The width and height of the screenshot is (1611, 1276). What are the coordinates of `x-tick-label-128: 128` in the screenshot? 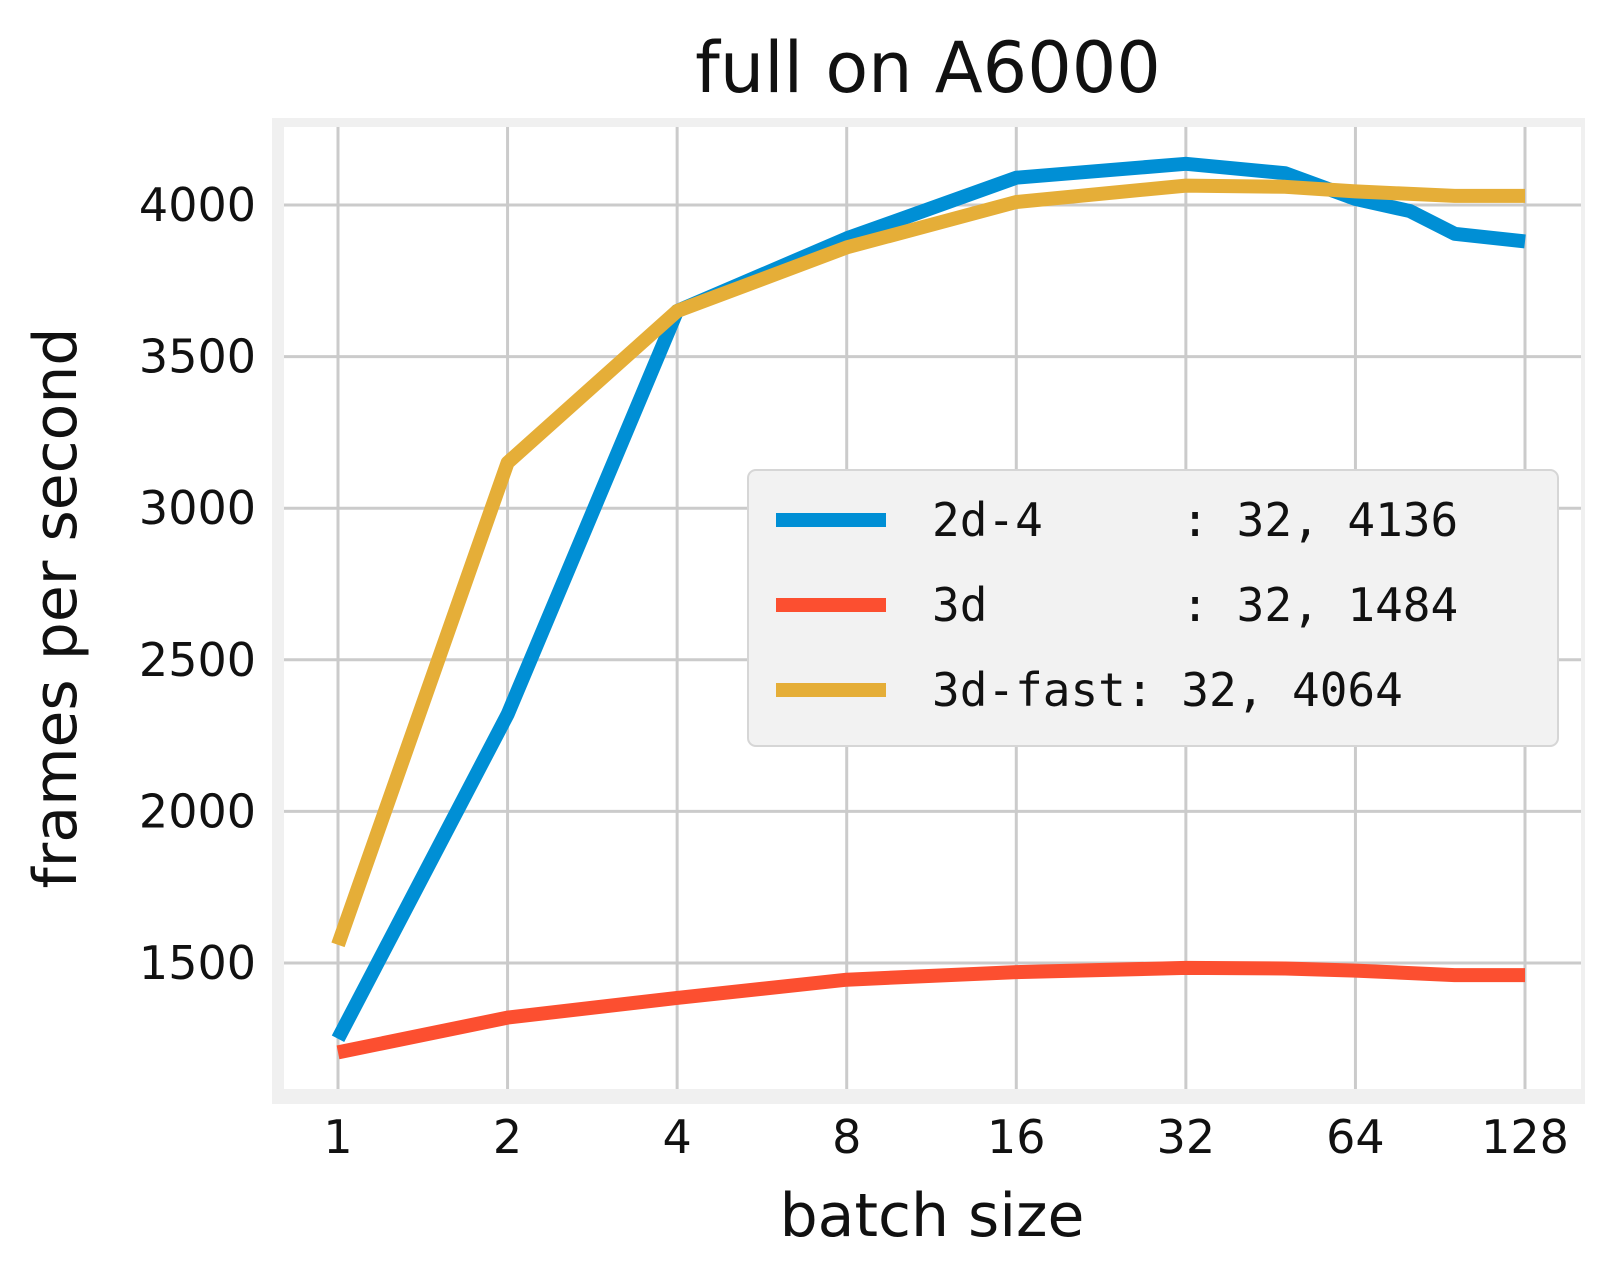 It's located at (1525, 1137).